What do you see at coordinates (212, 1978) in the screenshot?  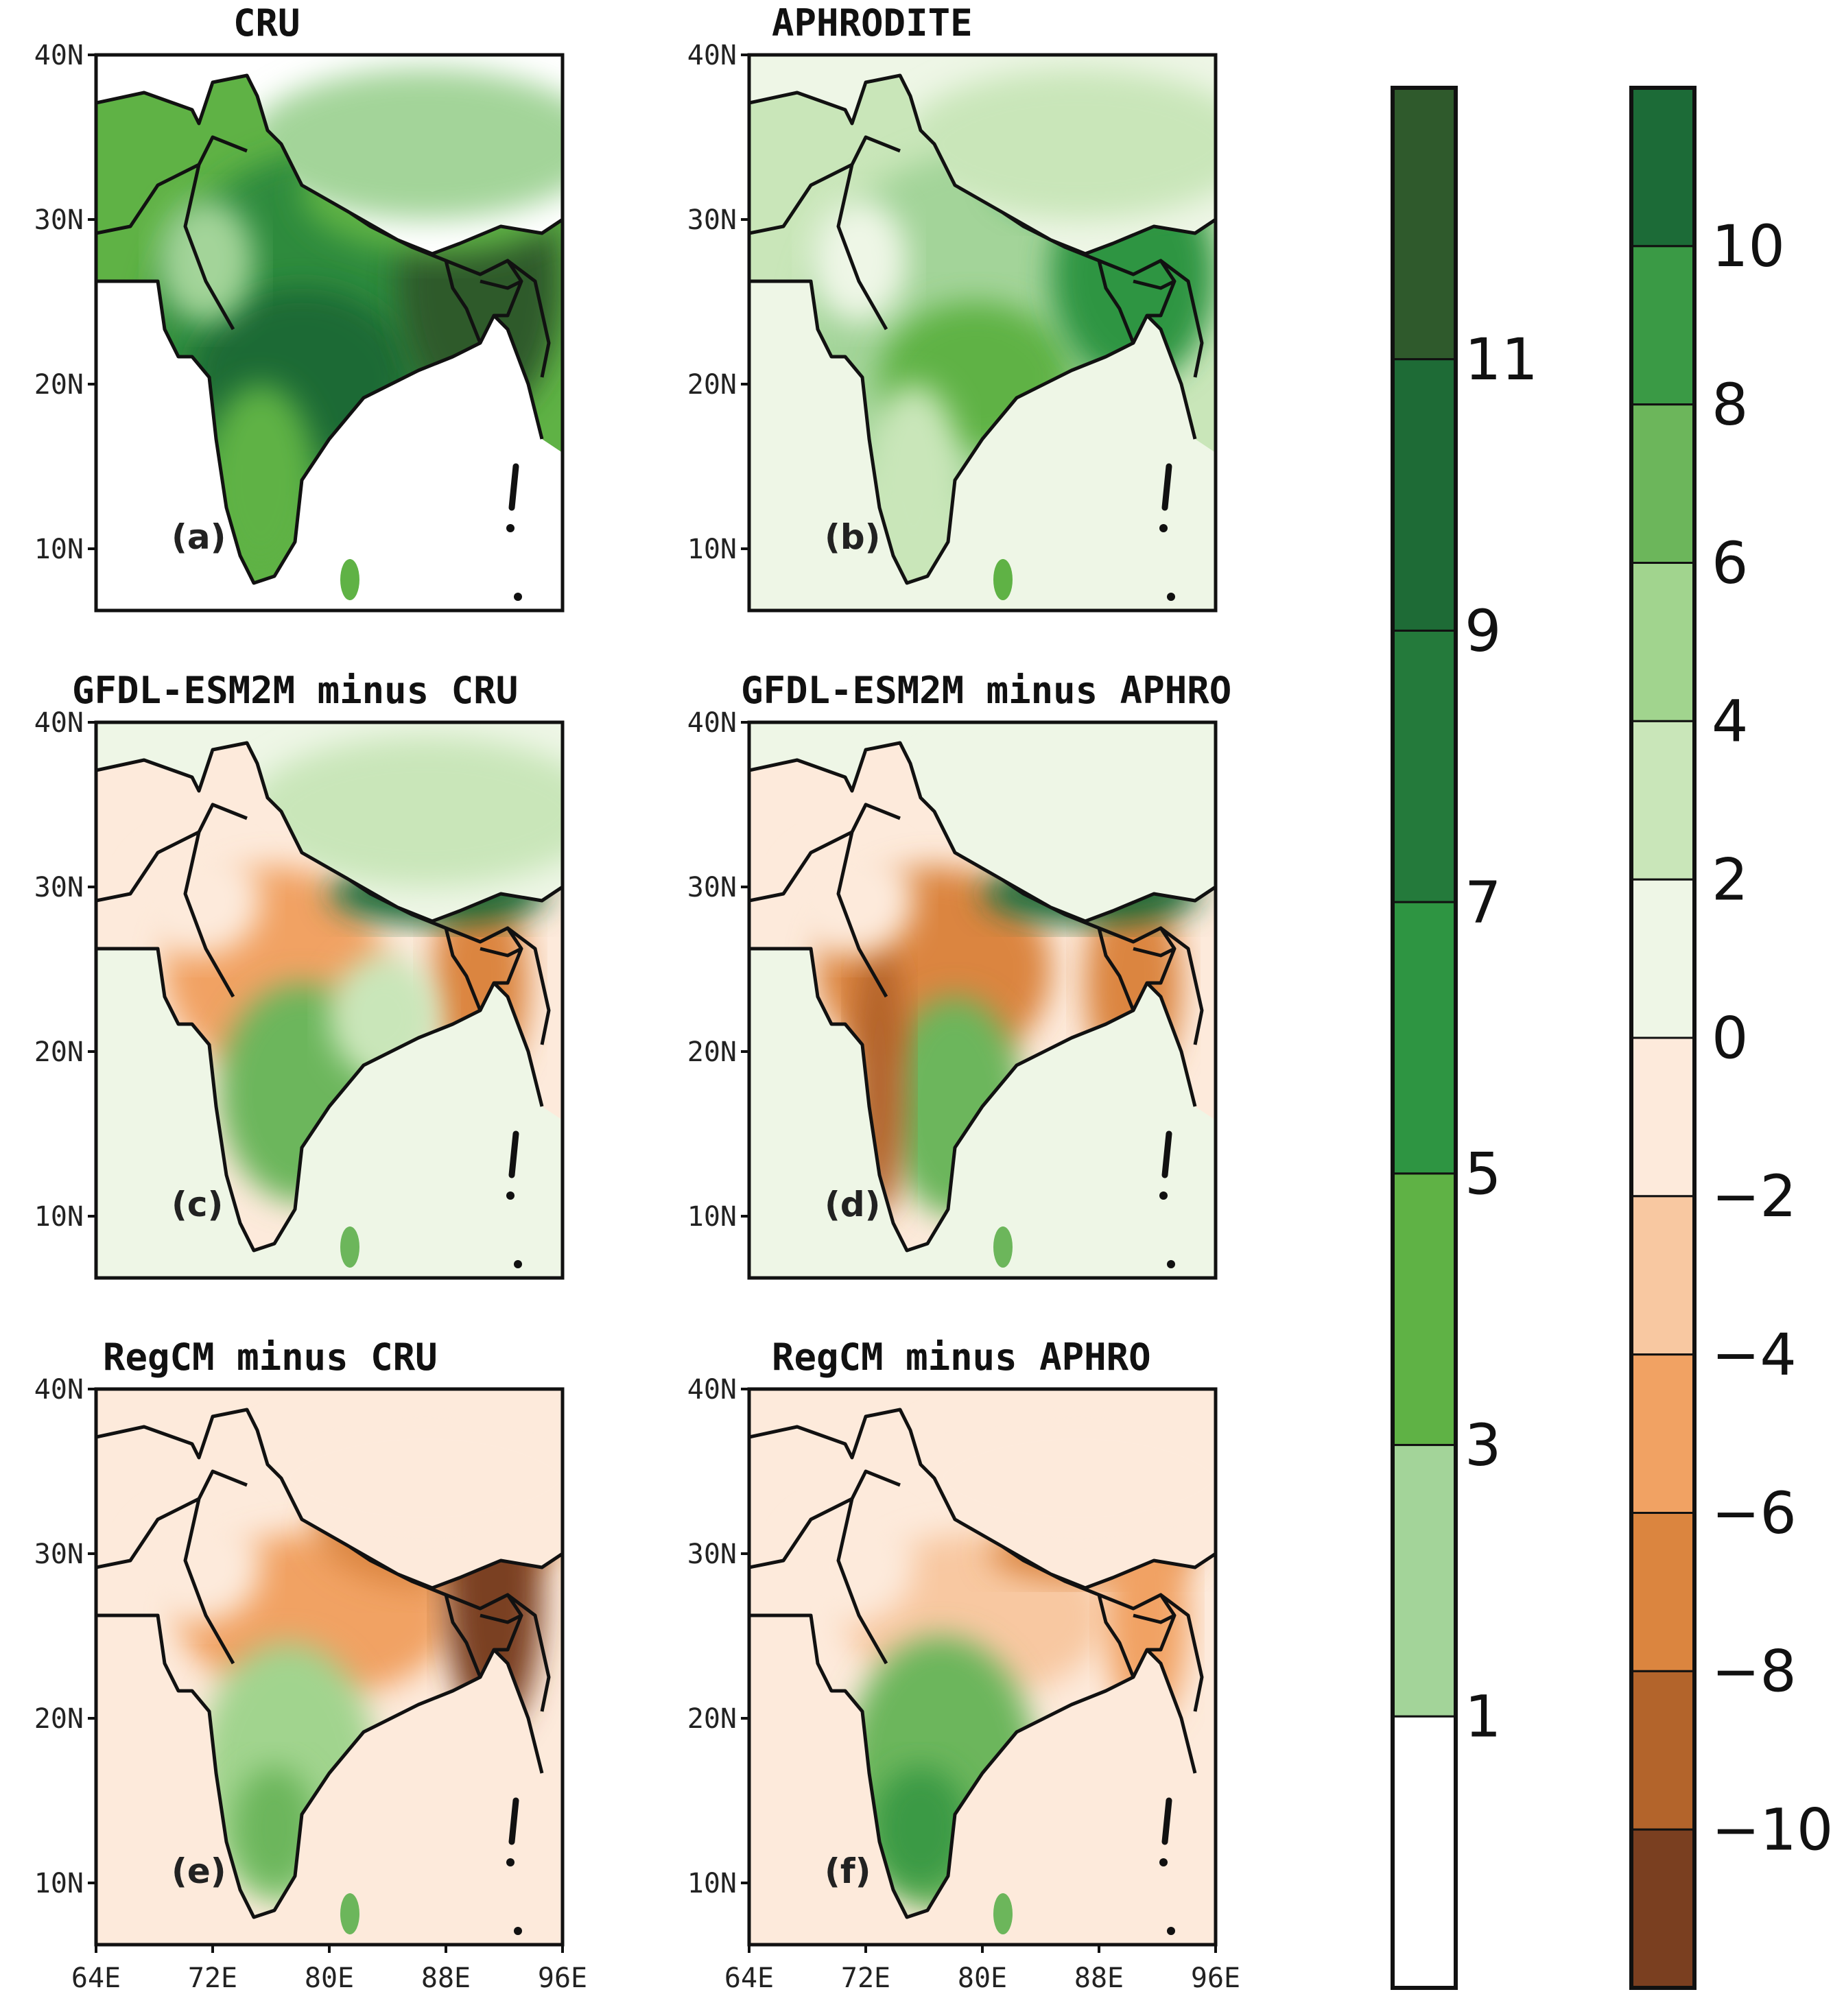 I see `panel-e-lon-tick: 72E` at bounding box center [212, 1978].